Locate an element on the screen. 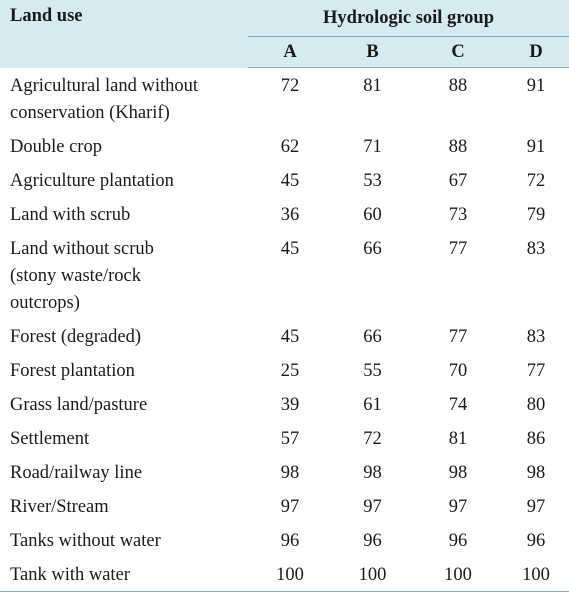  land-use-cell: Forest plantation is located at coordinates (124, 370).